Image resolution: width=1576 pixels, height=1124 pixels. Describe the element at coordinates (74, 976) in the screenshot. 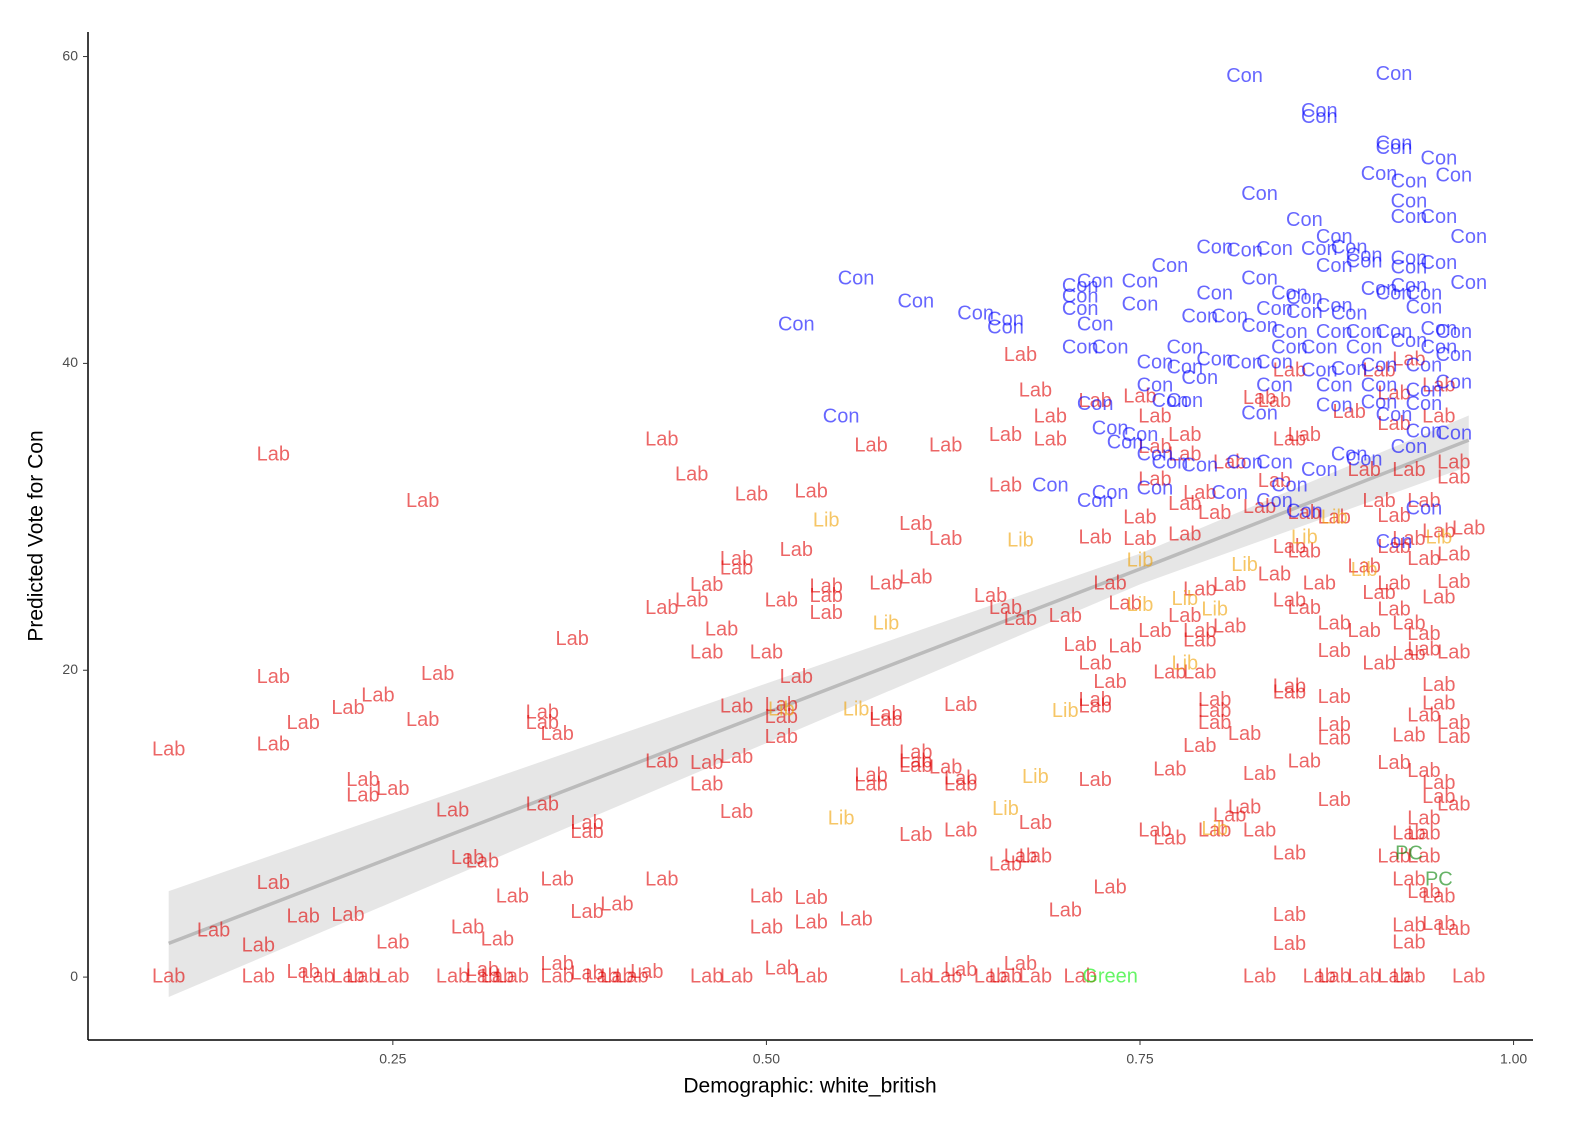

I see `y-tick-label: 0` at that location.